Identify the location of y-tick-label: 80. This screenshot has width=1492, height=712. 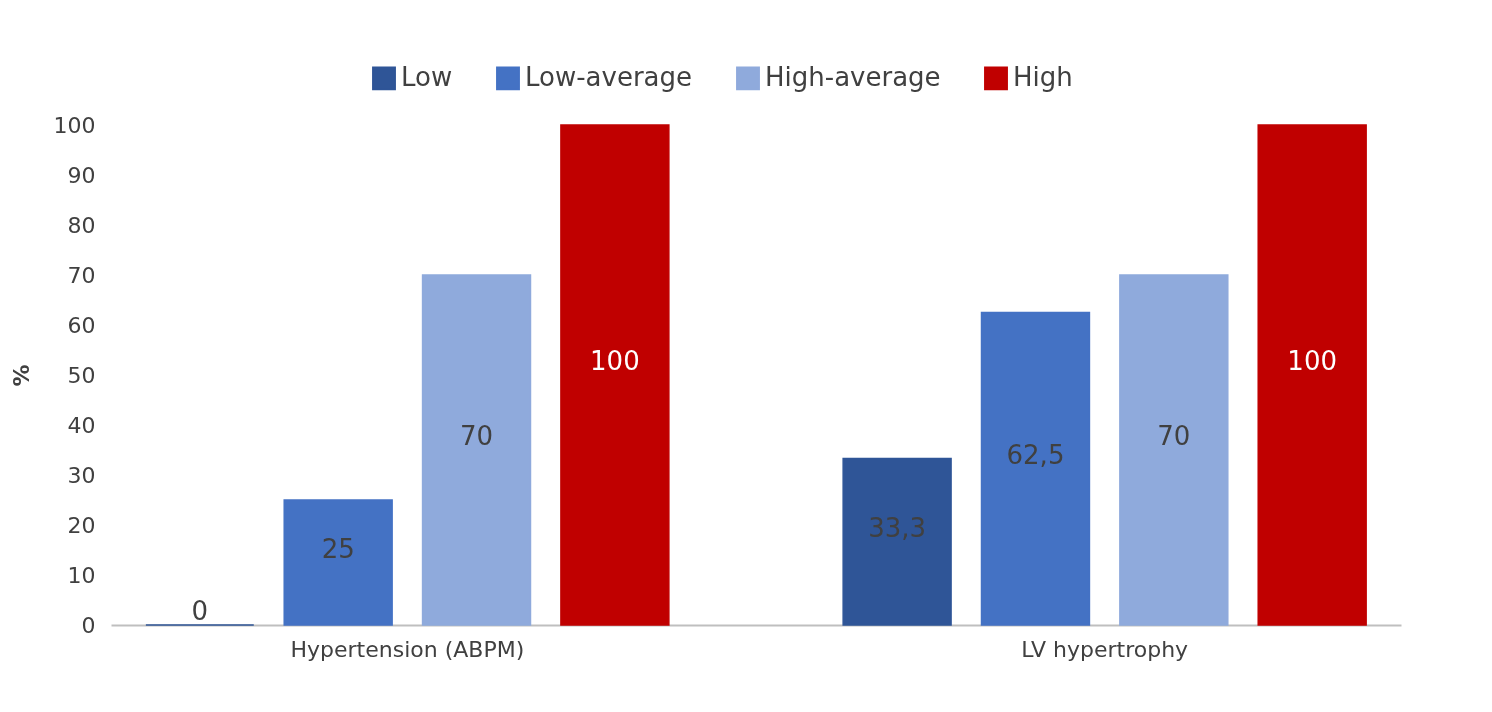
(81, 225).